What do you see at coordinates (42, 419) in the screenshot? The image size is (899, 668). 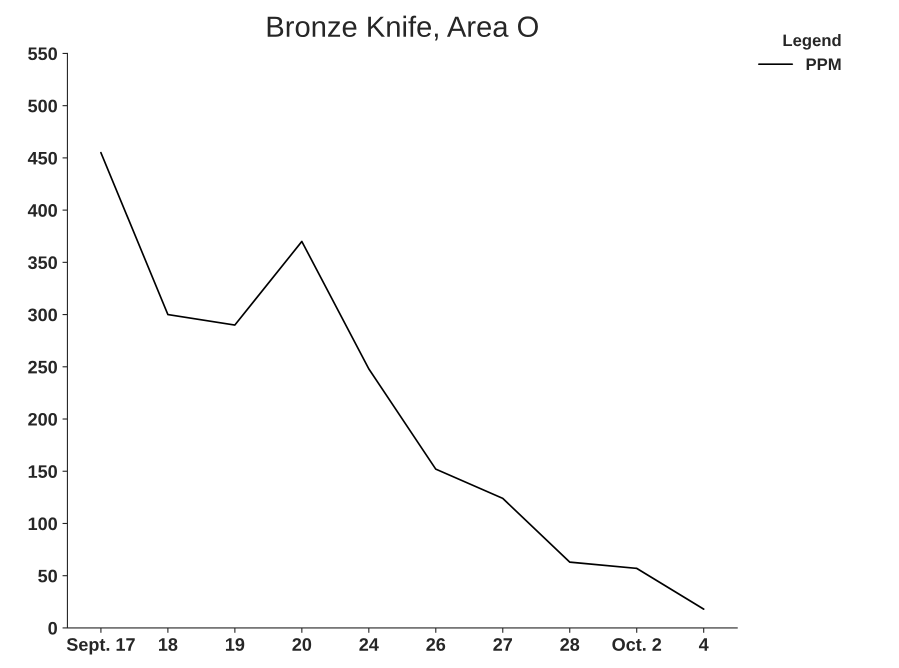 I see `y-tick-label: 200` at bounding box center [42, 419].